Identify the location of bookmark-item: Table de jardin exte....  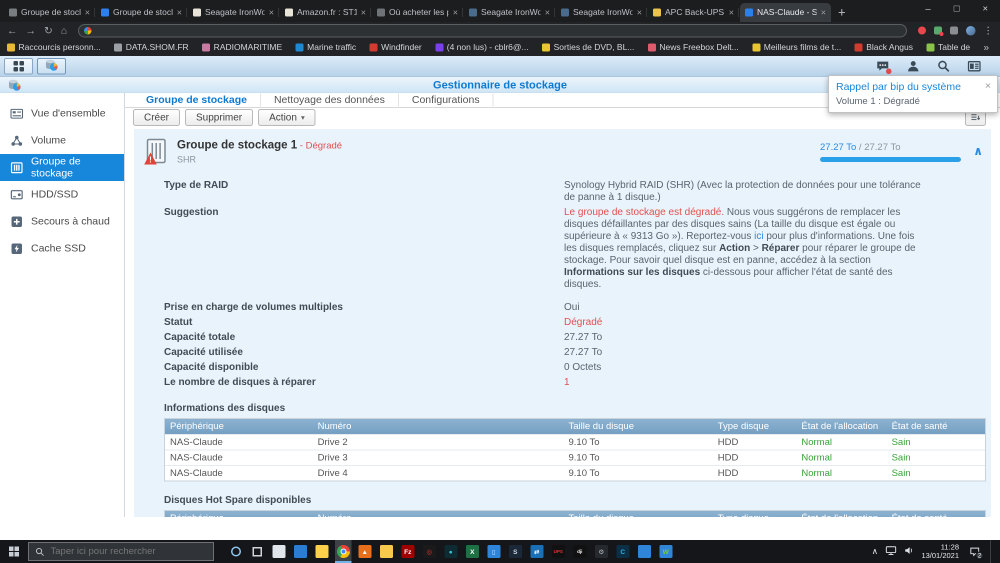
(948, 48).